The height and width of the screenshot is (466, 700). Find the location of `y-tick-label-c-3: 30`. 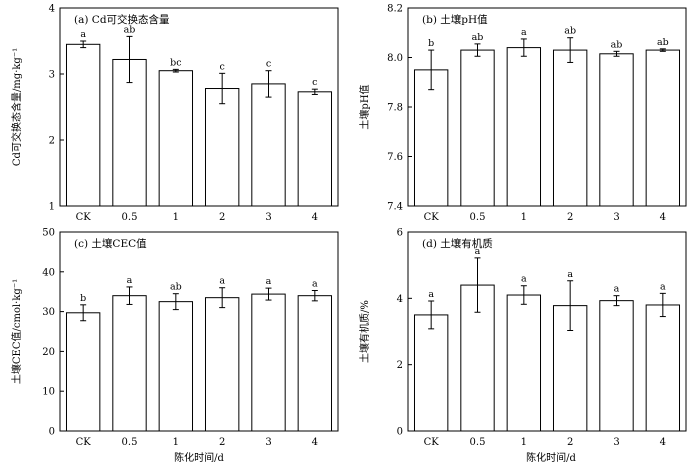

y-tick-label-c-3: 30 is located at coordinates (48, 312).